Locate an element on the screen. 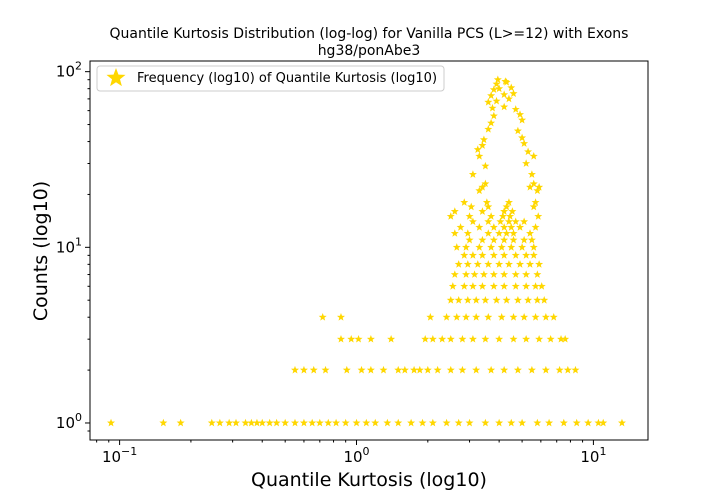  x-tick-label: 10⁻¹ is located at coordinates (119, 455).